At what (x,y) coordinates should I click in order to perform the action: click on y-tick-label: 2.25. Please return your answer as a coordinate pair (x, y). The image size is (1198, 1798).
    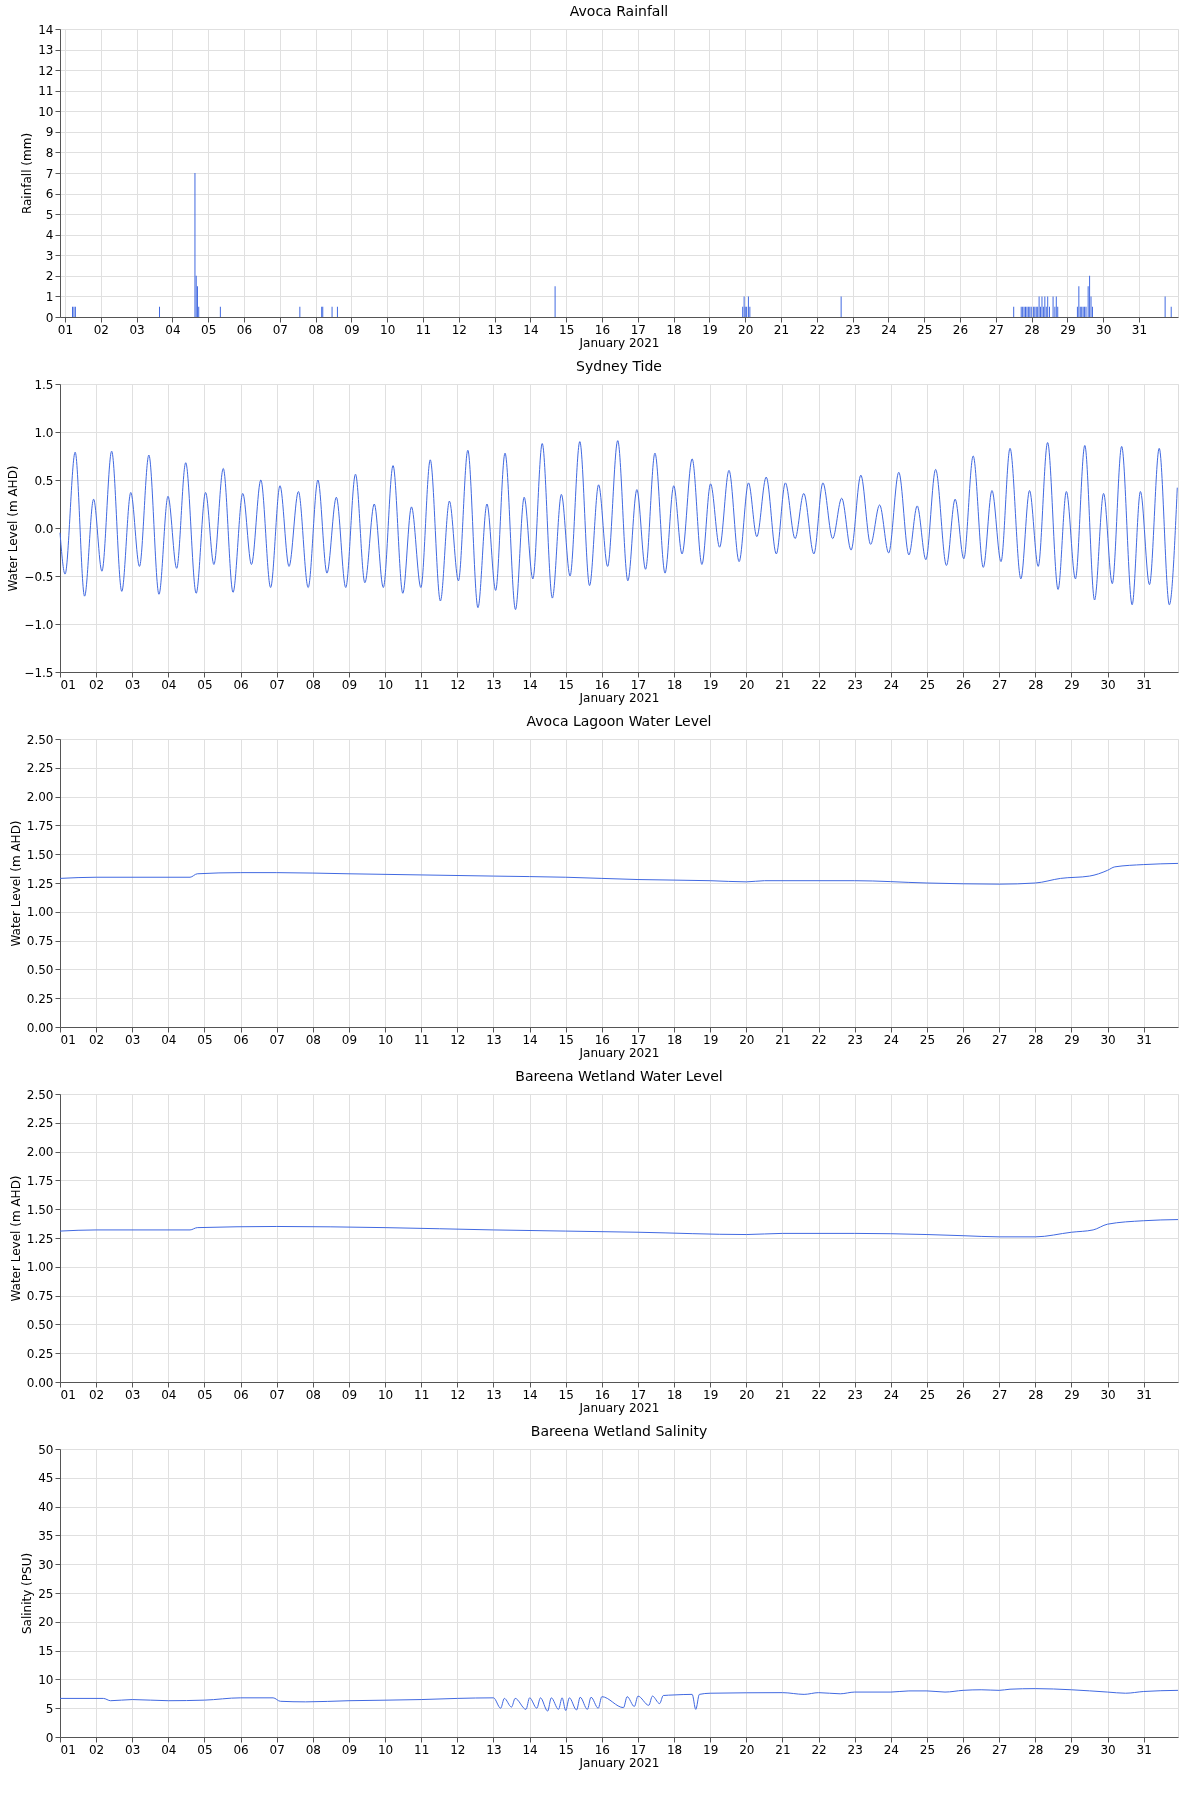
    Looking at the image, I should click on (40, 1123).